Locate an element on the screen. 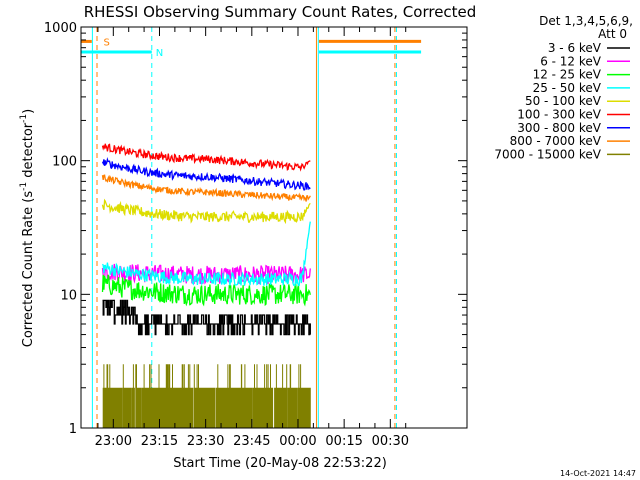 The image size is (640, 480). x-tick-label: 00:00 is located at coordinates (297, 441).